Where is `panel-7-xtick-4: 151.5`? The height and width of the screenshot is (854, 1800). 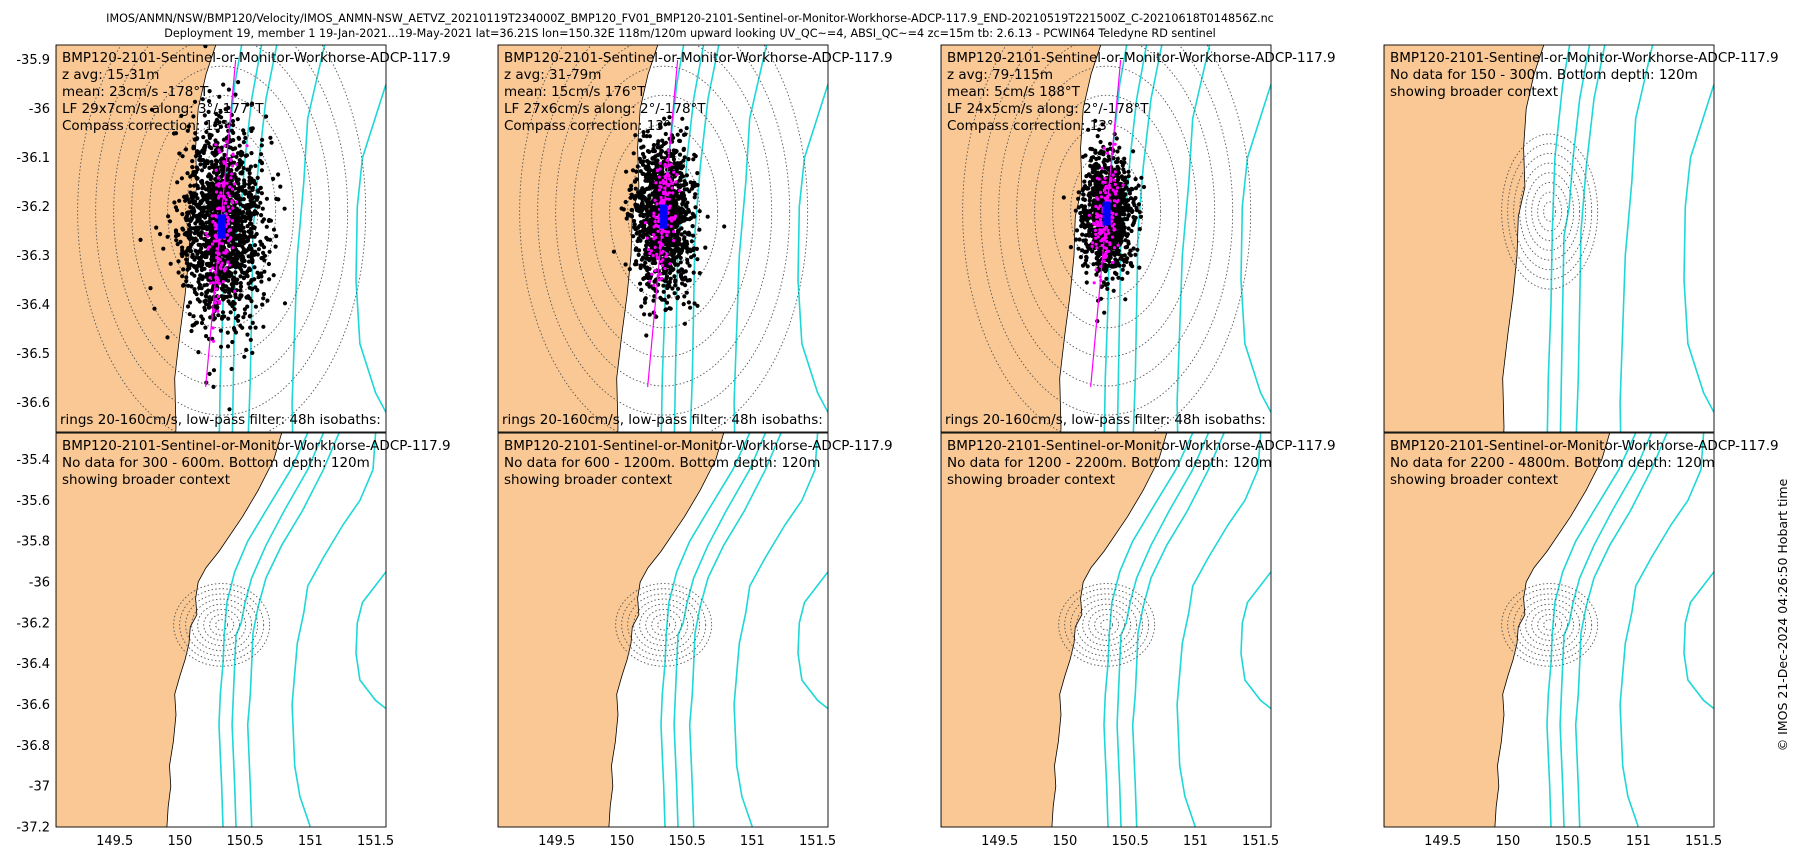
panel-7-xtick-4: 151.5 is located at coordinates (1260, 841).